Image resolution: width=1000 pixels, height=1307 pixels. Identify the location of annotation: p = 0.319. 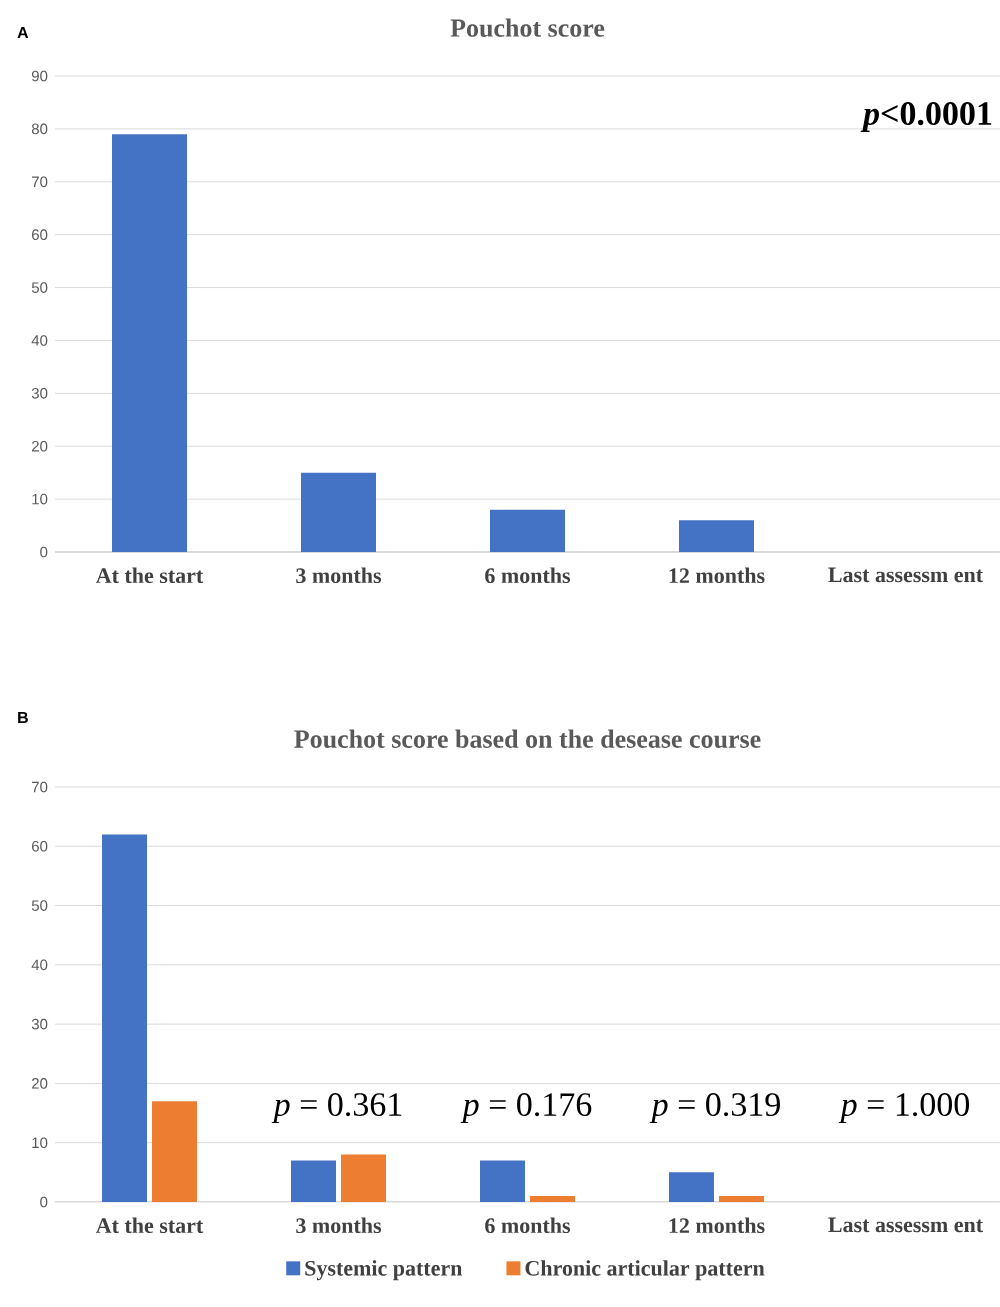
(714, 1108).